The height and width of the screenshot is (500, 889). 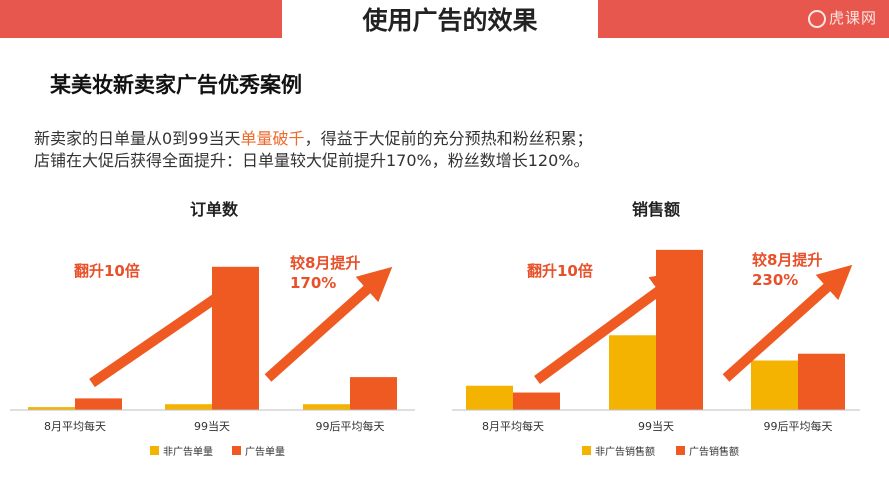 I want to click on chart-1-x-tick-1: 8月平均每天, so click(x=75, y=426).